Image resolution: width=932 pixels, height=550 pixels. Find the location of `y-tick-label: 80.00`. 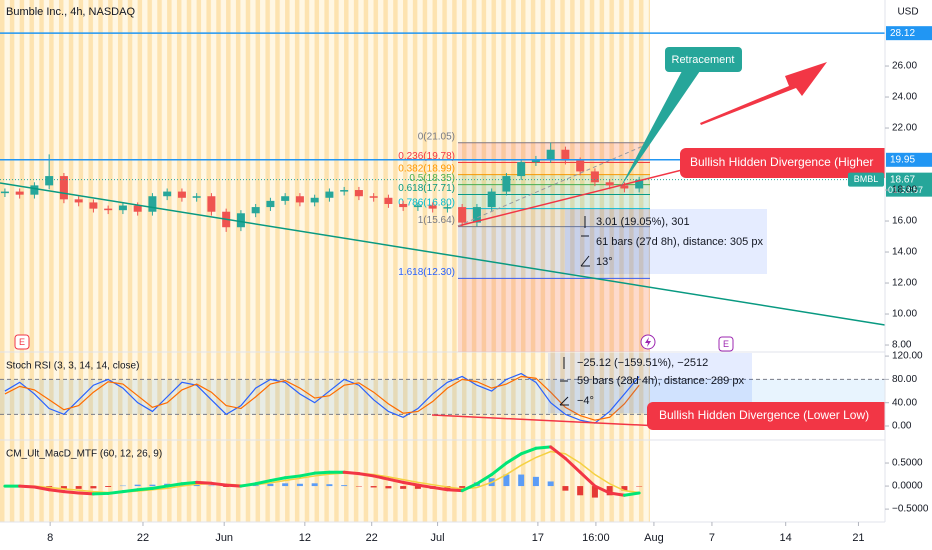

y-tick-label: 80.00 is located at coordinates (904, 379).